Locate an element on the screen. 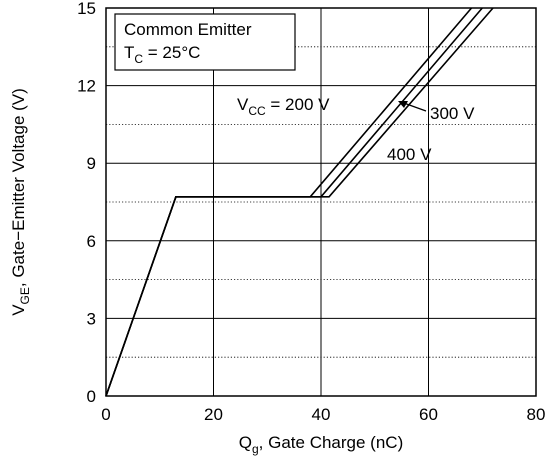  condition-box: Common Emitter TC = 25°C is located at coordinates (205, 42).